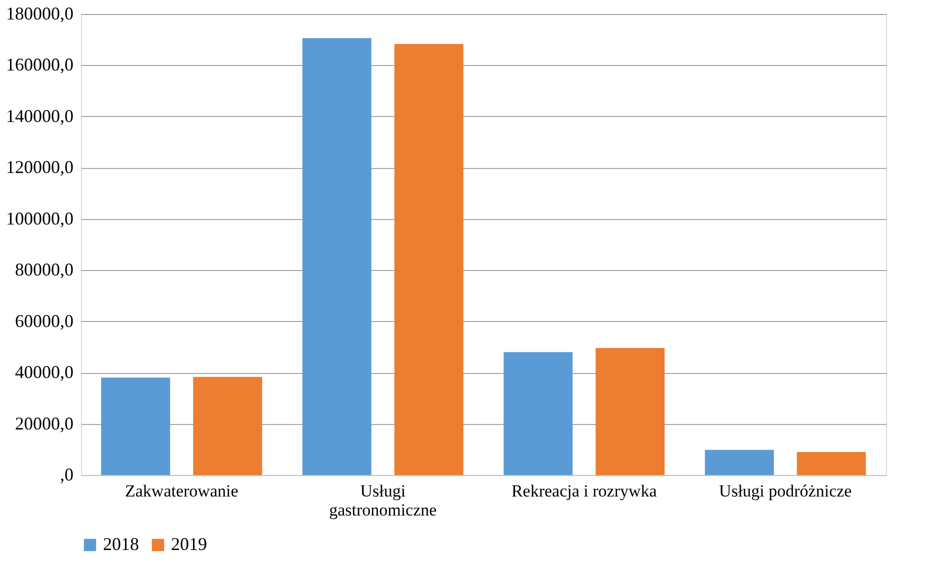 The height and width of the screenshot is (585, 927). I want to click on x-tick-label: Usługi podróżnicze, so click(785, 491).